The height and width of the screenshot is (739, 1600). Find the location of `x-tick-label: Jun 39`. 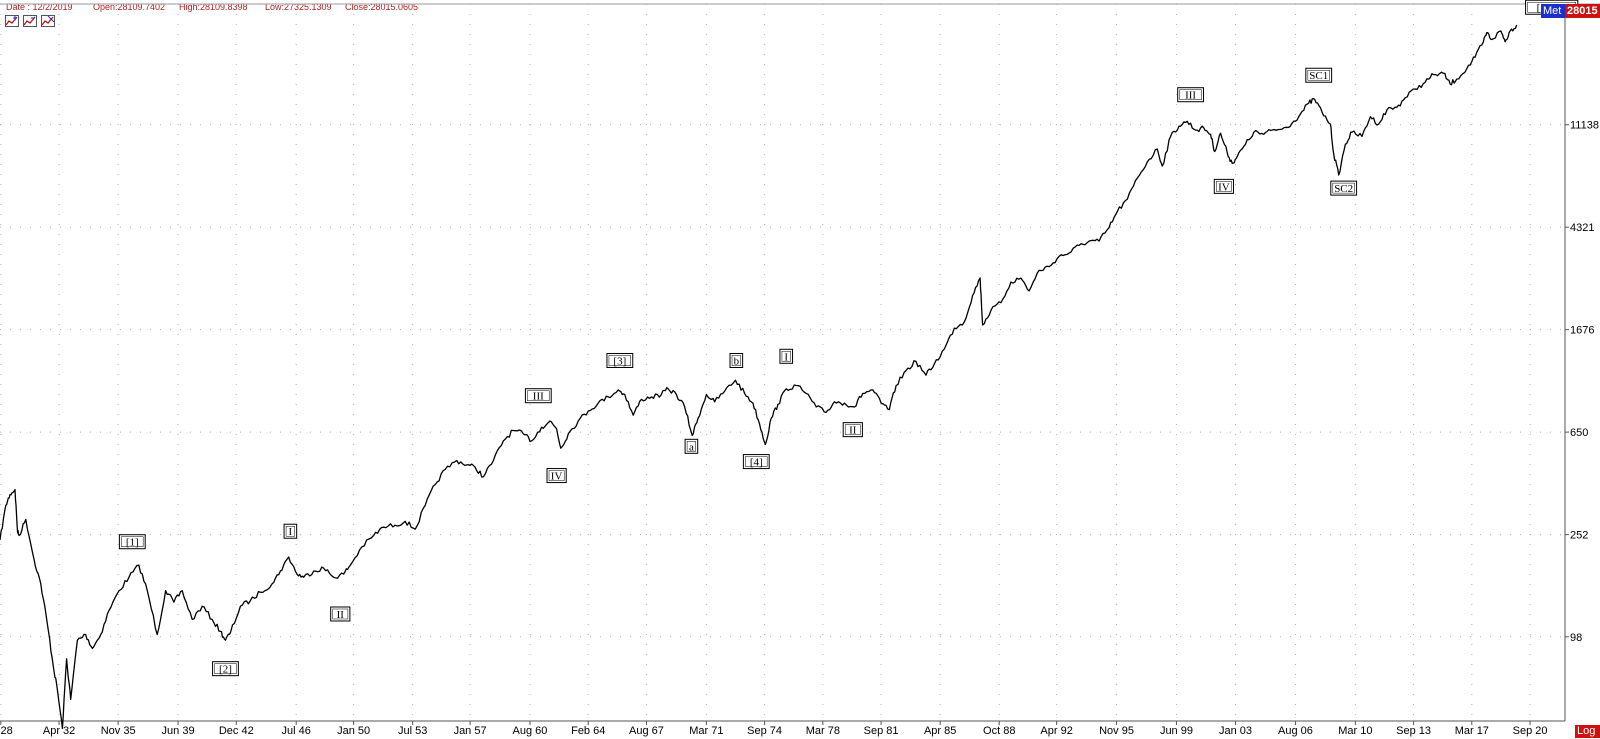

x-tick-label: Jun 39 is located at coordinates (178, 731).